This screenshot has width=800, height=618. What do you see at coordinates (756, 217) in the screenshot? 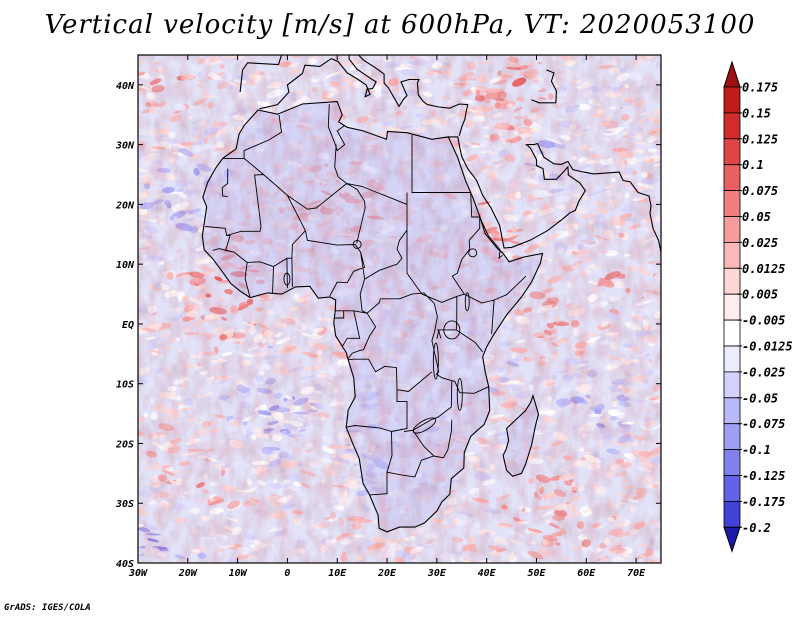
I see `colorbar-label: 0.05` at bounding box center [756, 217].